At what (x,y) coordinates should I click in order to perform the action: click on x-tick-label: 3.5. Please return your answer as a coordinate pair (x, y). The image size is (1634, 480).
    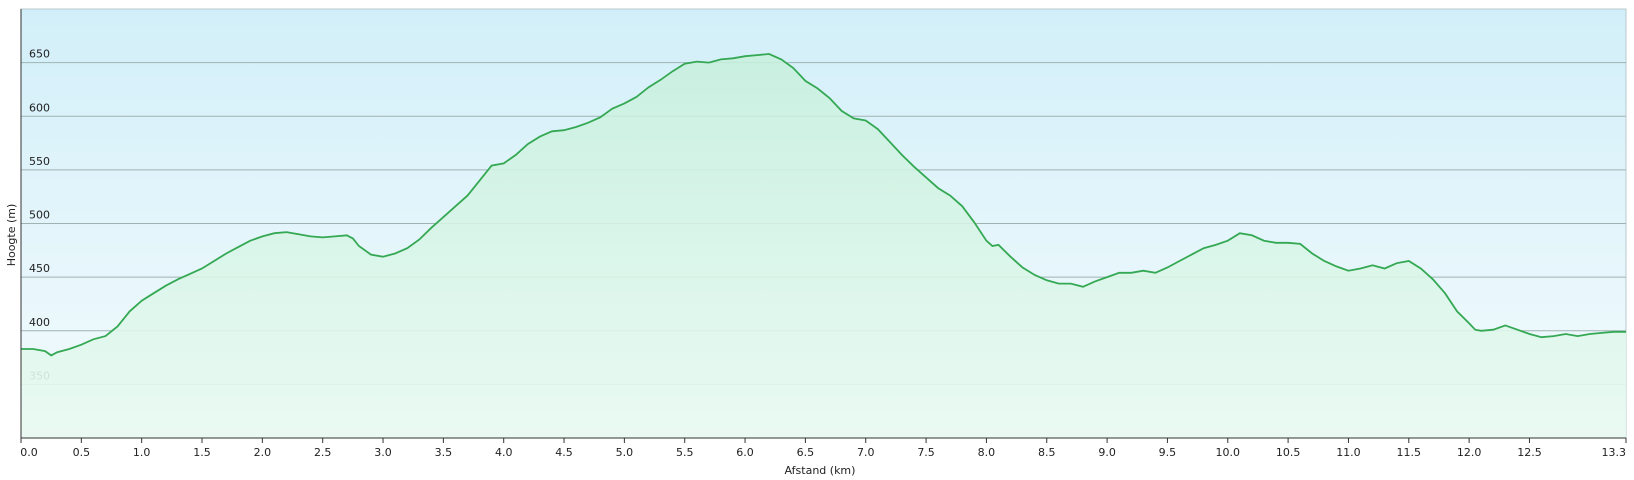
    Looking at the image, I should click on (444, 452).